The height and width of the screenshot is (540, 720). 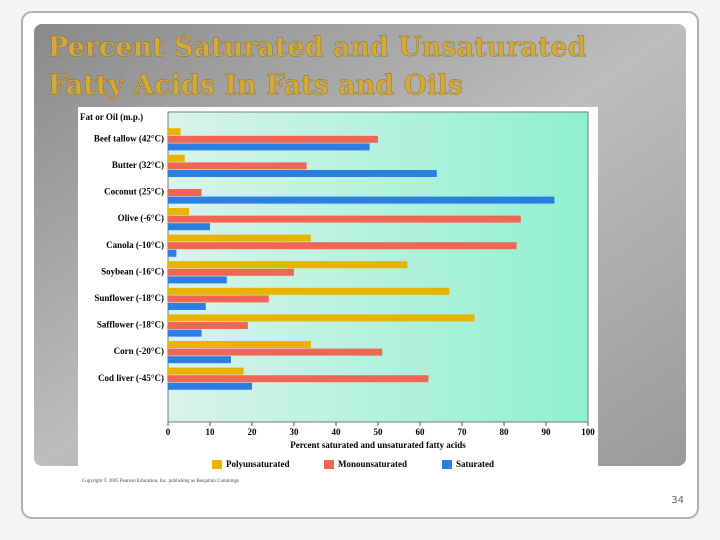 I want to click on x-tick-label: 50, so click(x=379, y=432).